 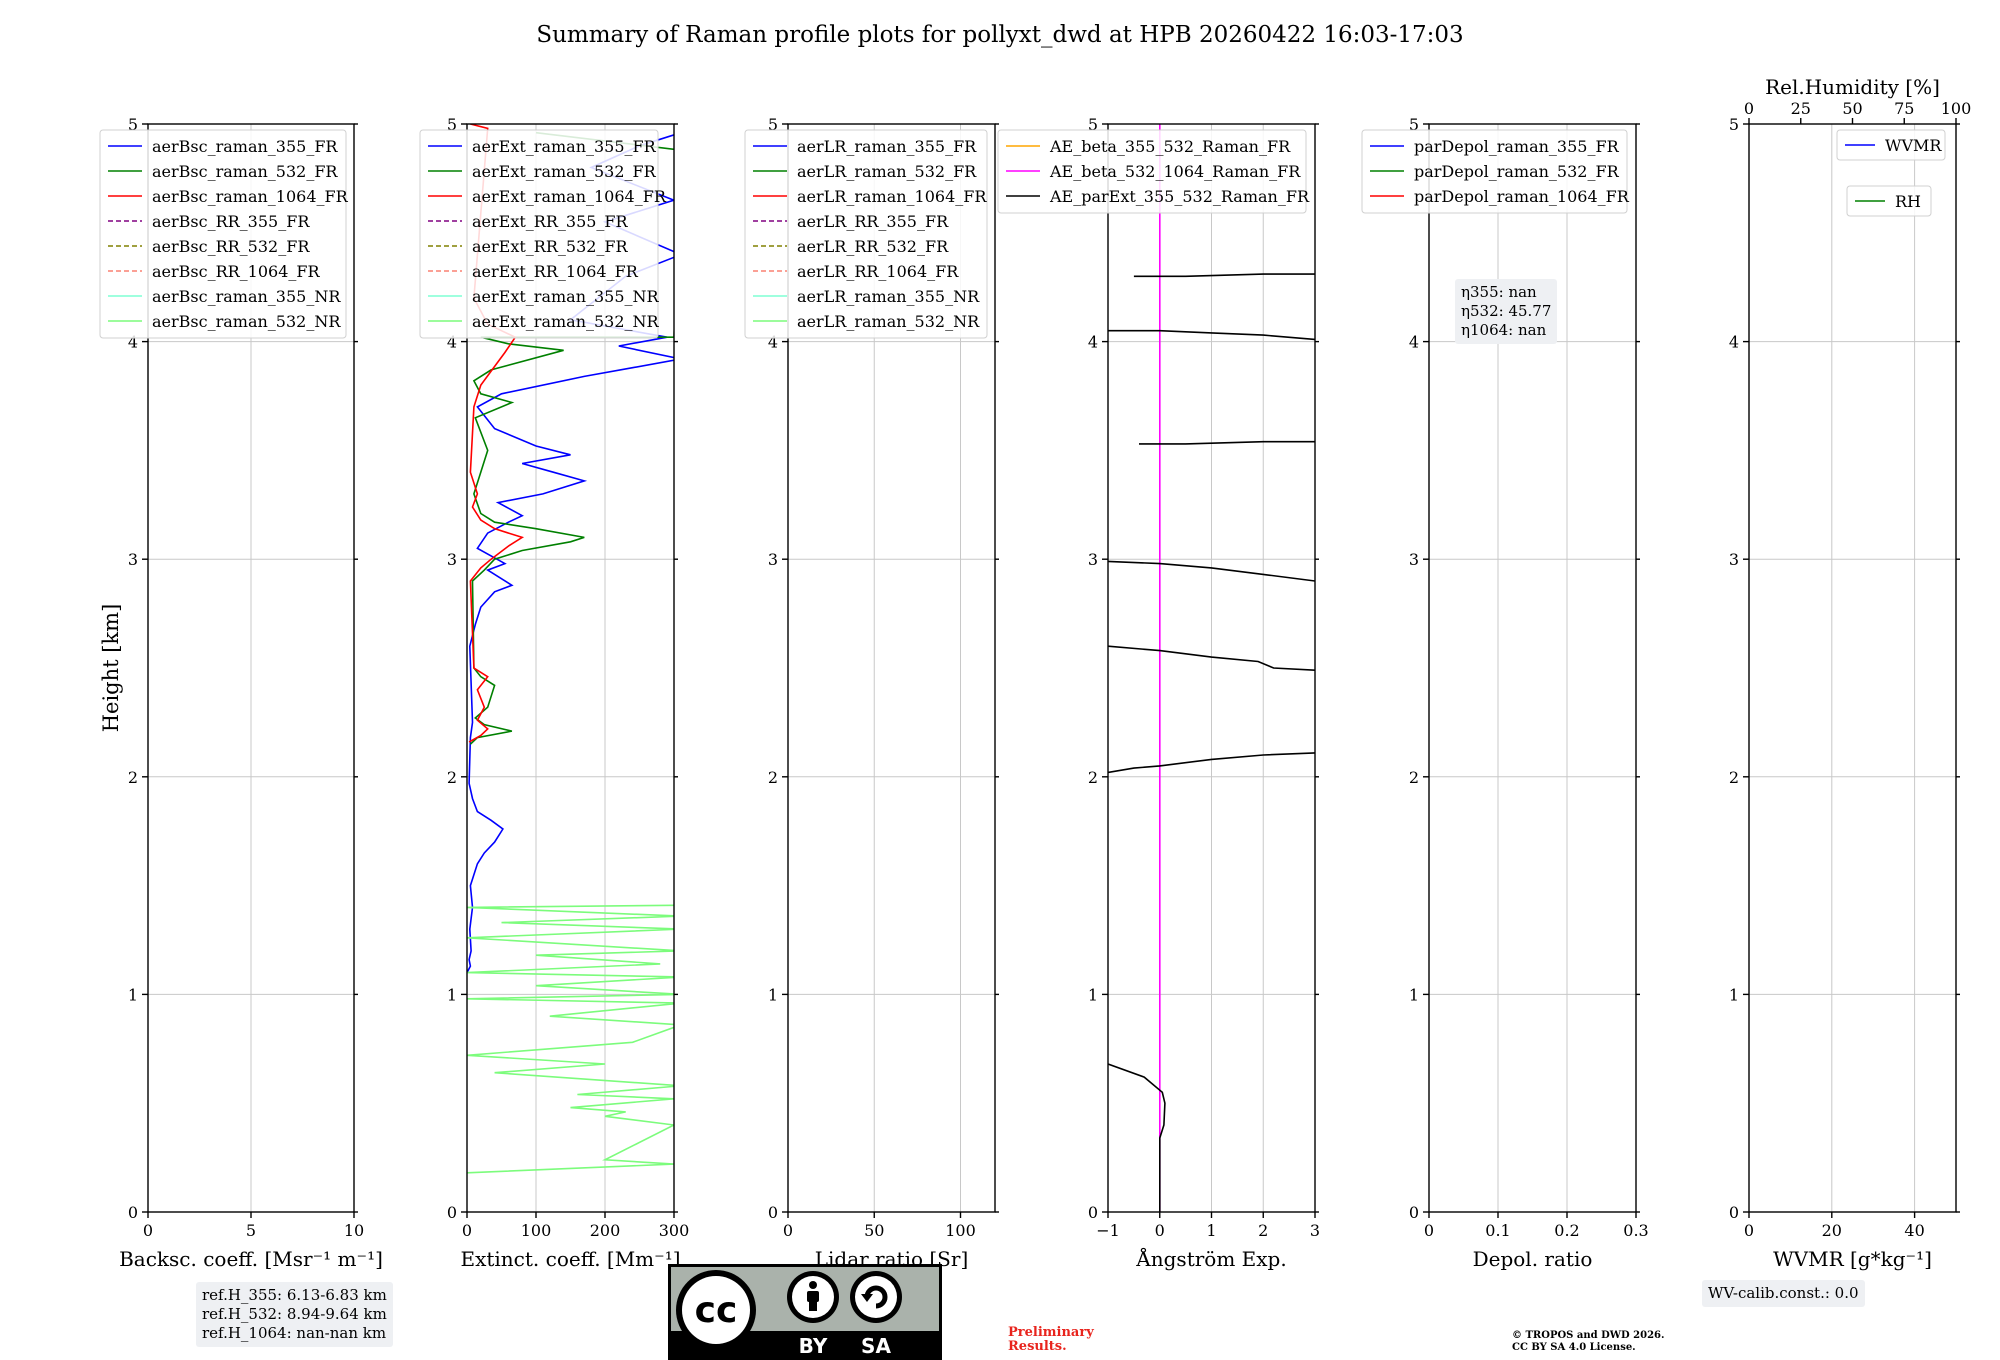 I want to click on x-tick-label: 0.3, so click(x=1635, y=1230).